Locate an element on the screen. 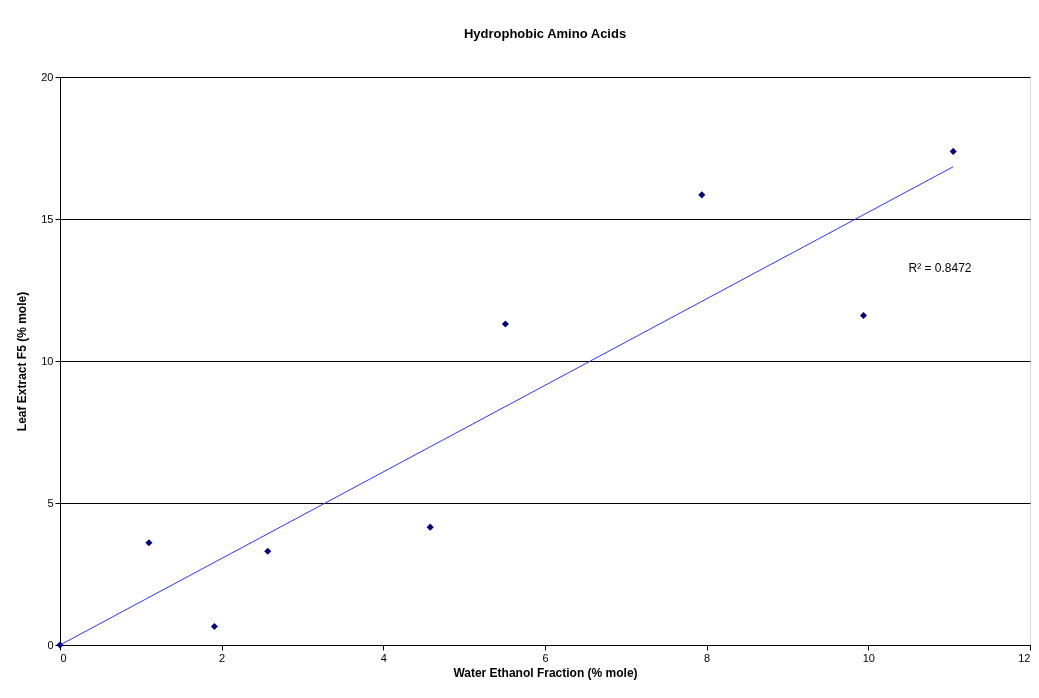 The height and width of the screenshot is (698, 1039). x-tick-label: 6 is located at coordinates (545, 657).